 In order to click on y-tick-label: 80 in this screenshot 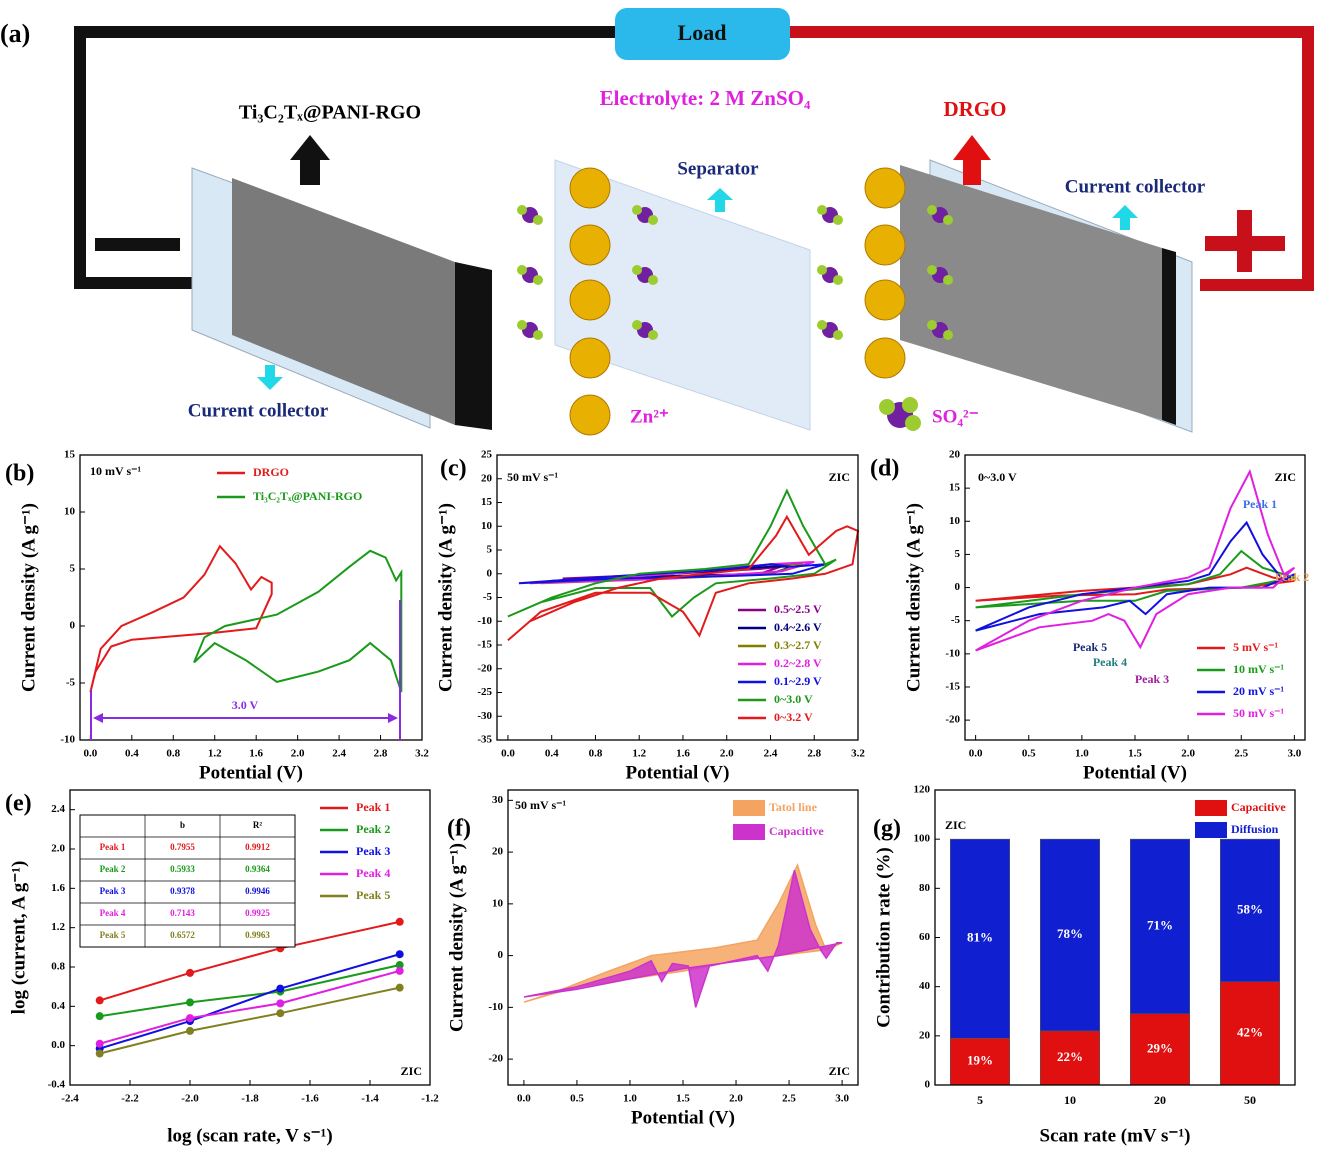, I will do `click(925, 888)`.